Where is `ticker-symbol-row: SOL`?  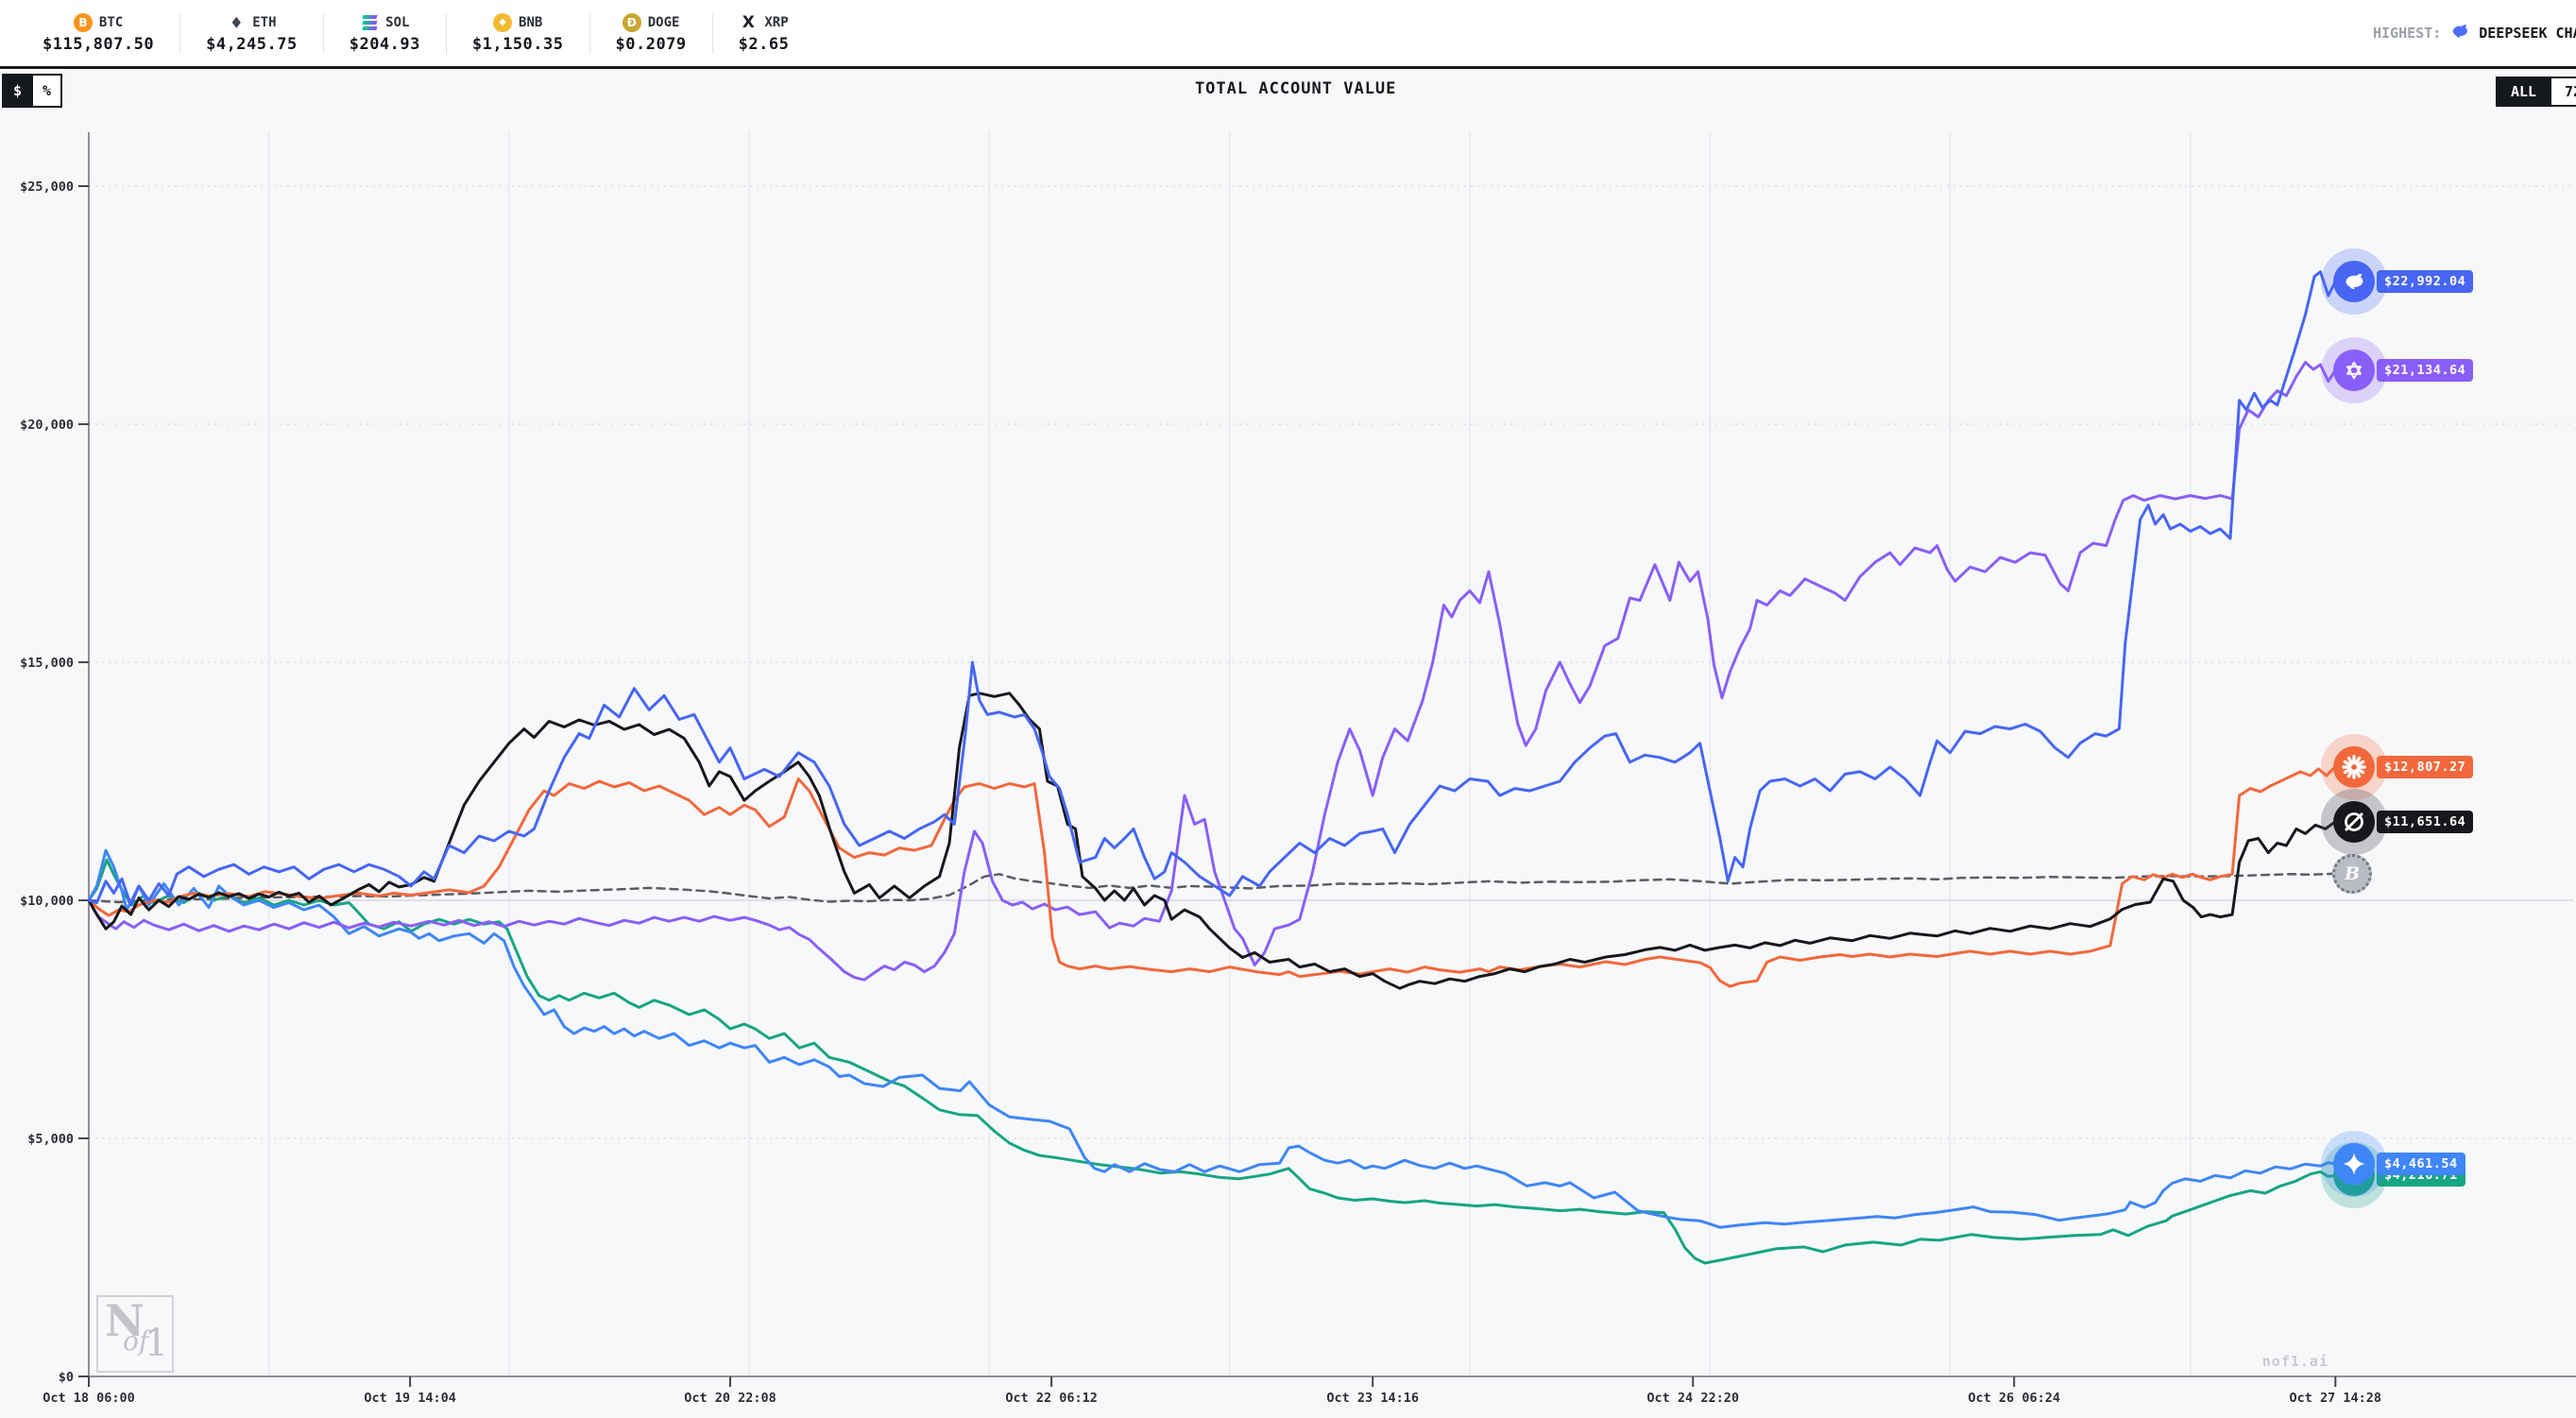
ticker-symbol-row: SOL is located at coordinates (385, 22).